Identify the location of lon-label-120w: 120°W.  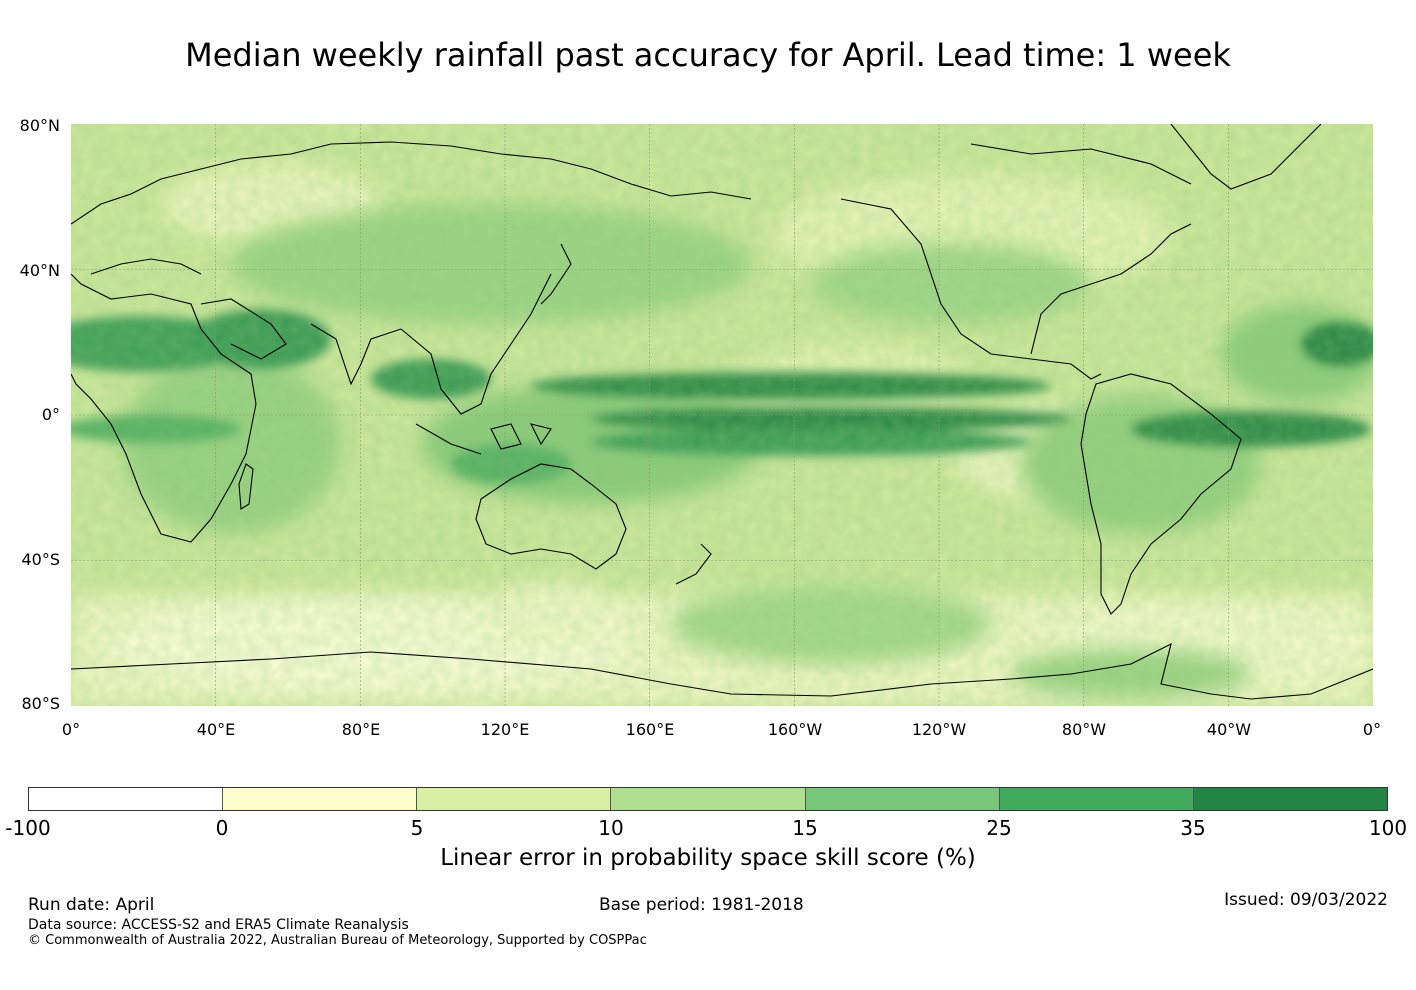
(939, 729).